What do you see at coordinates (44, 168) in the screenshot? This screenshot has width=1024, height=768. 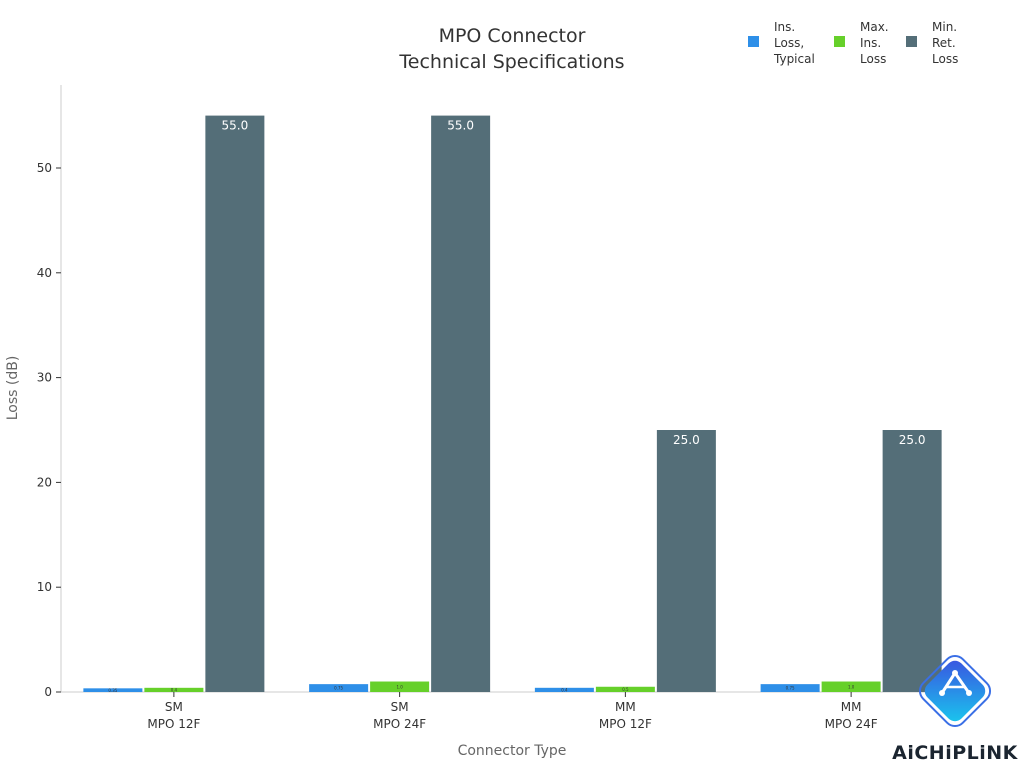 I see `y-tick-label: 50` at bounding box center [44, 168].